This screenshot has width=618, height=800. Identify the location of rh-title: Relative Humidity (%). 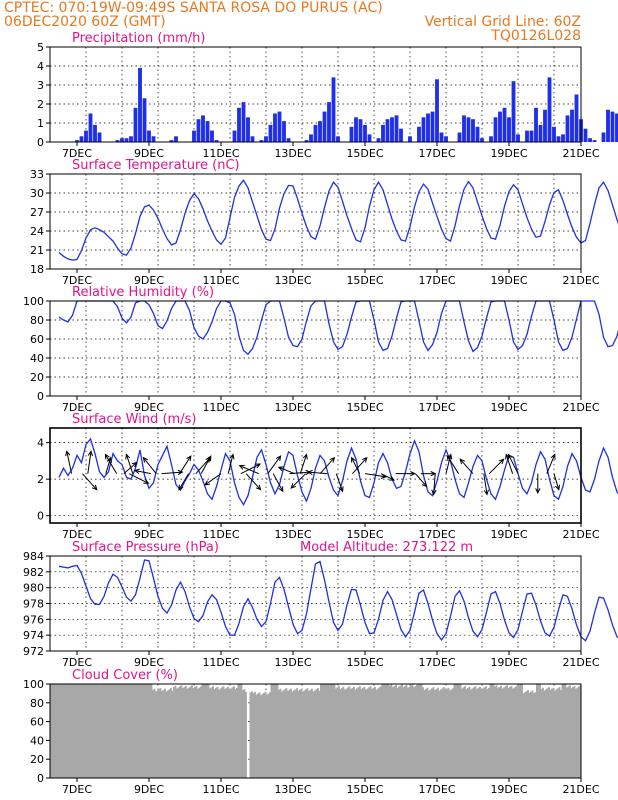
(143, 292).